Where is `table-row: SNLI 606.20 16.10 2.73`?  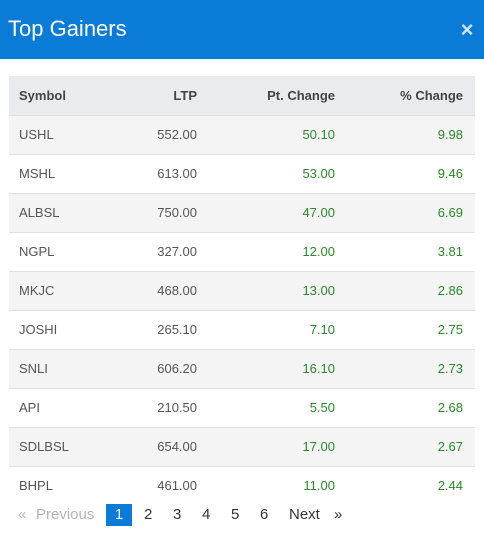 table-row: SNLI 606.20 16.10 2.73 is located at coordinates (242, 368).